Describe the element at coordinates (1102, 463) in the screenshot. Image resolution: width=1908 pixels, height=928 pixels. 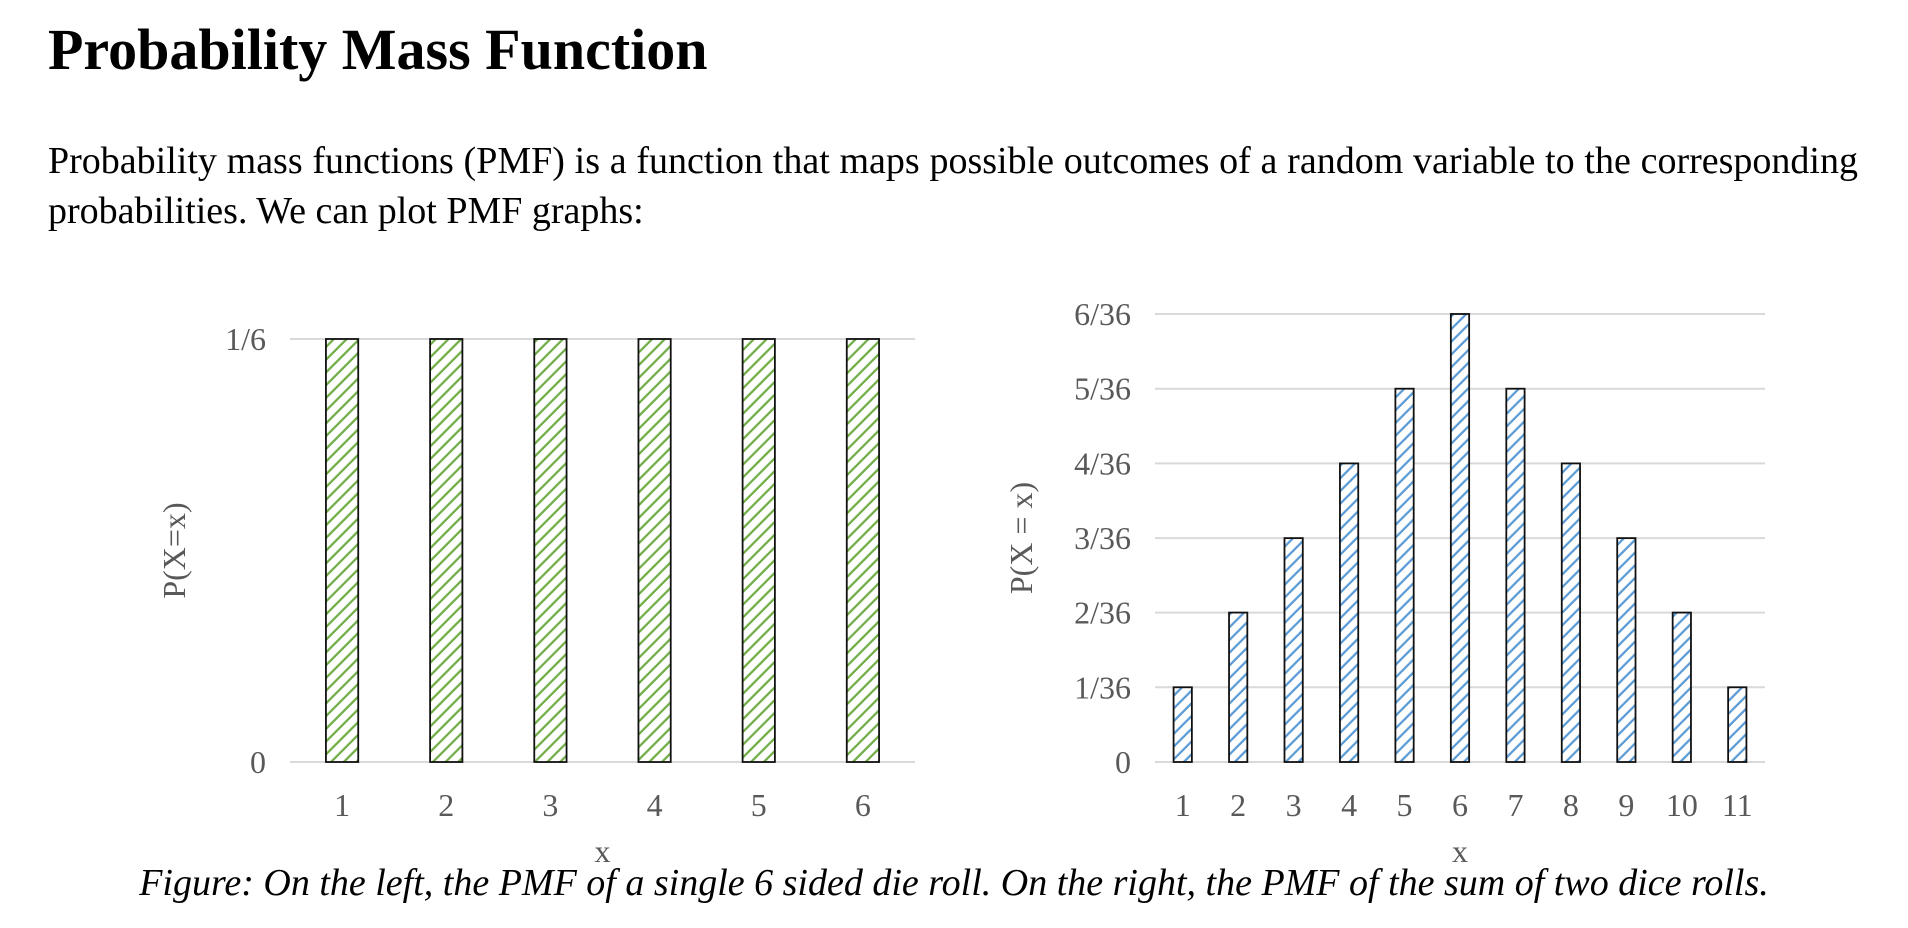
I see `y-tick-label: 4/36` at that location.